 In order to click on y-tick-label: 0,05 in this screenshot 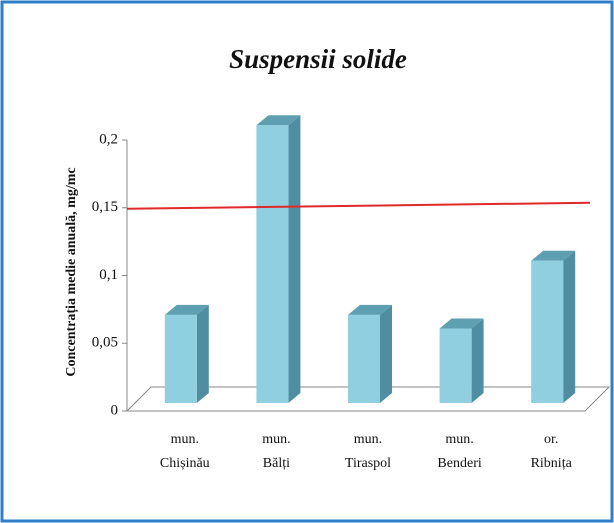, I will do `click(105, 343)`.